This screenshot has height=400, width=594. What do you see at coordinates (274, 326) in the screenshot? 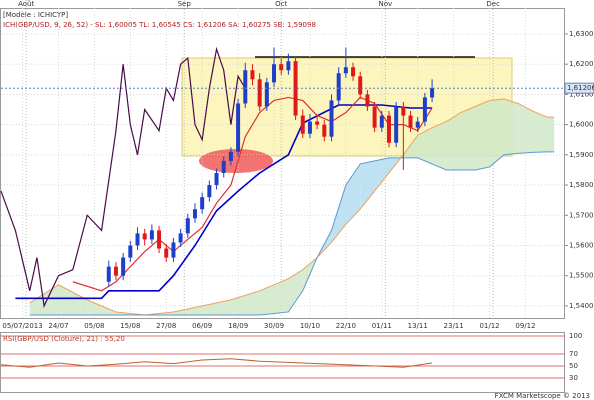
I see `x-tick-label: 30/09` at bounding box center [274, 326].